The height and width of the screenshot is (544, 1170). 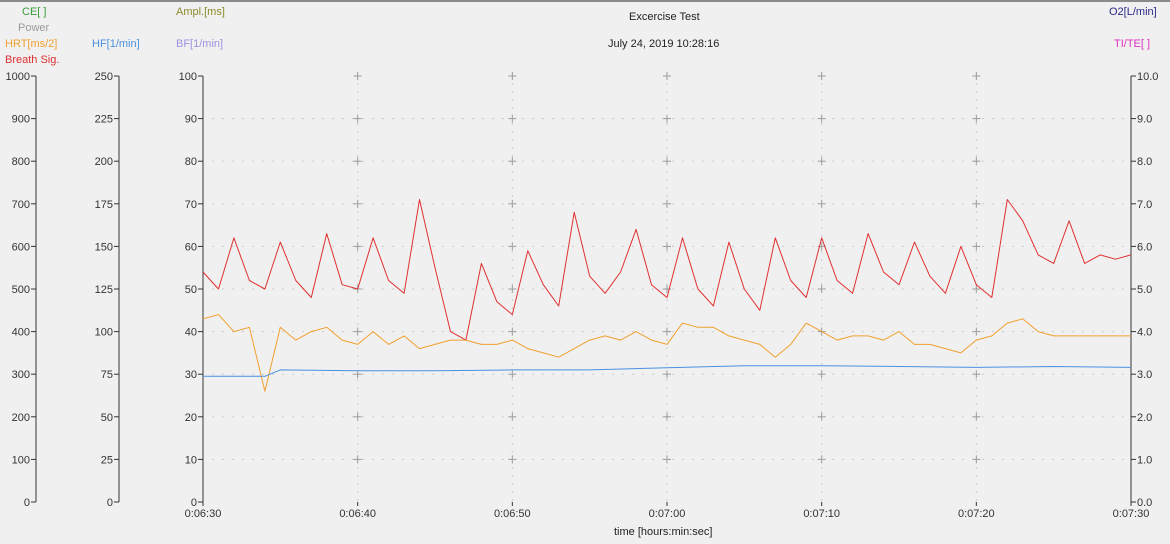 I want to click on x-tick-label: 0:07:00, so click(x=667, y=514).